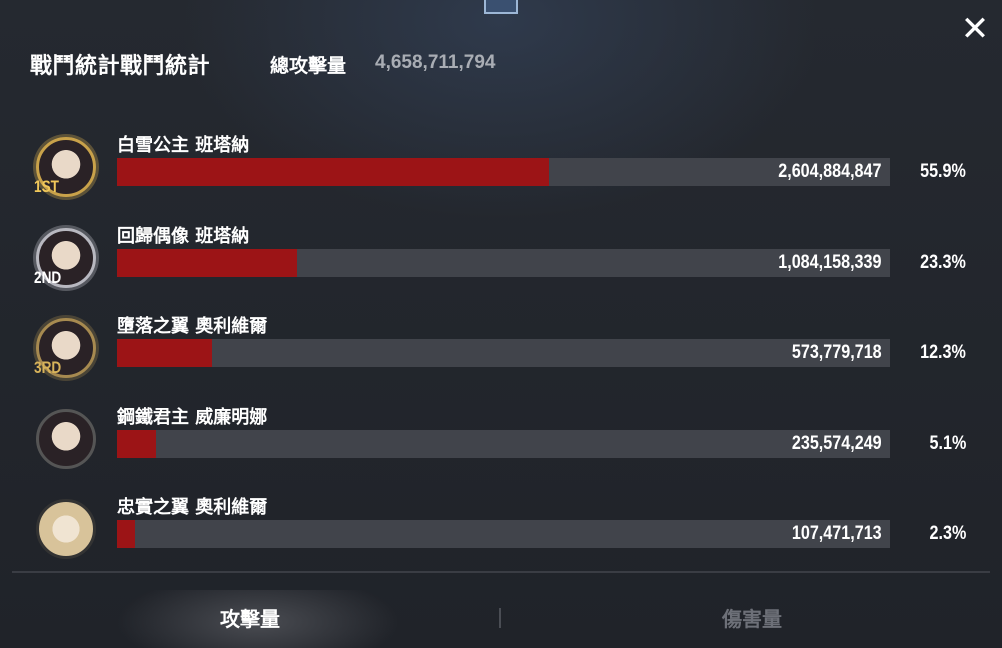  I want to click on close-button: ✕, so click(975, 29).